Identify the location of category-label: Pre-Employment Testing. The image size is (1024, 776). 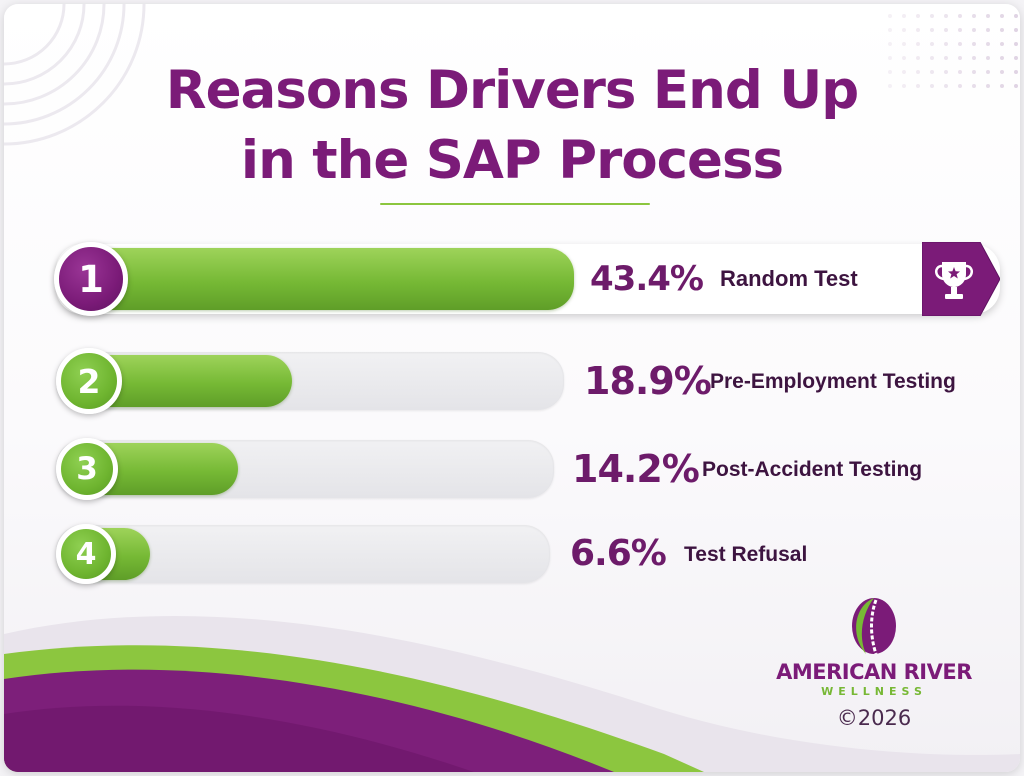
(833, 381).